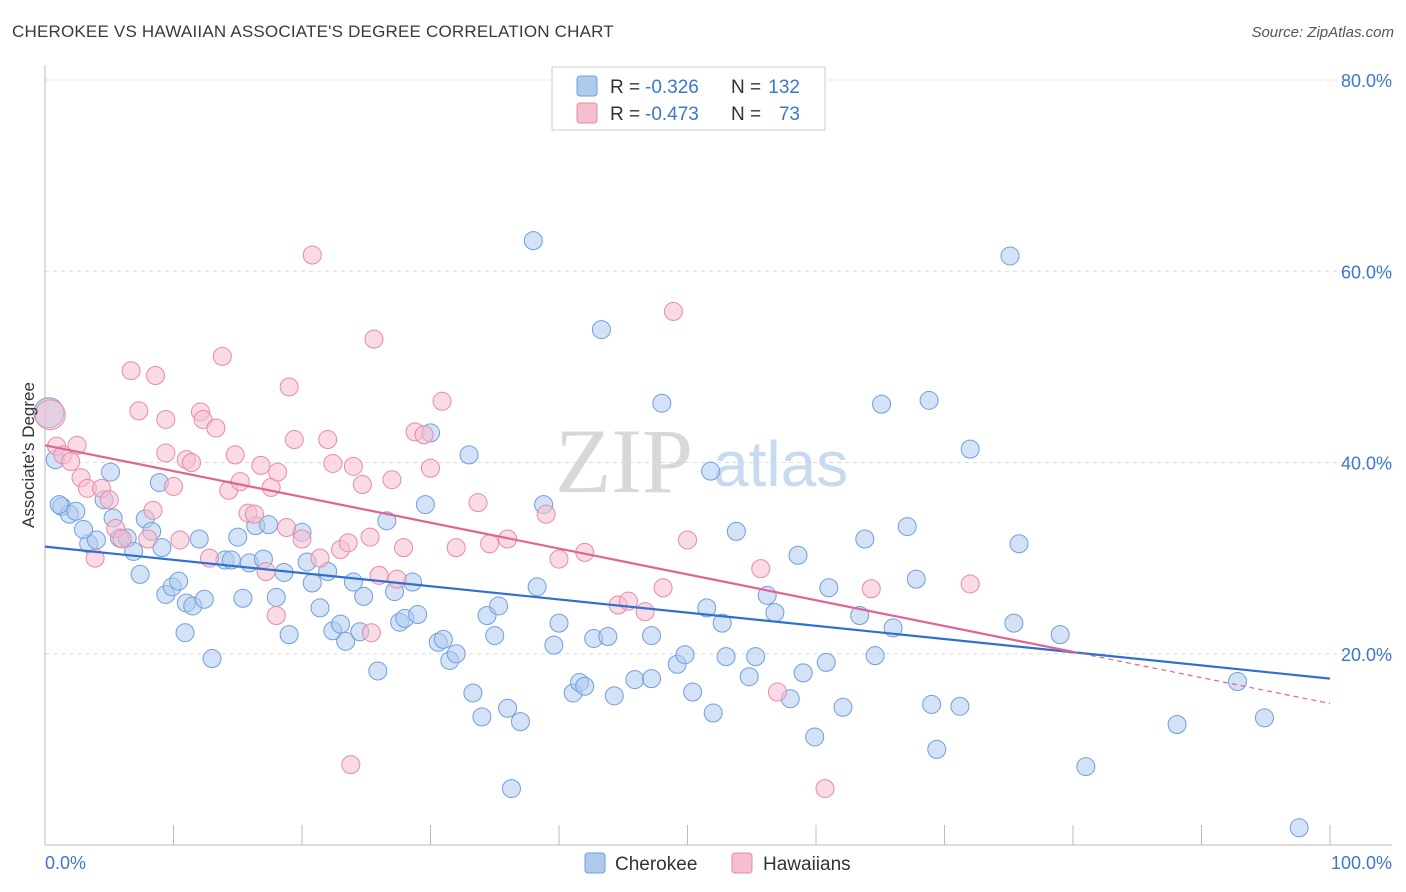  I want to click on x-tick-label-max: 100.0%, so click(1361, 863).